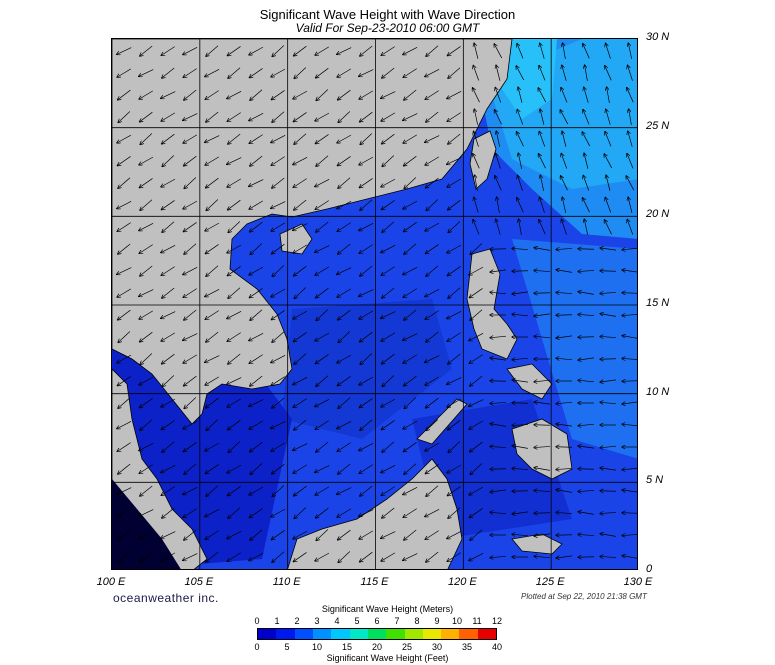 This screenshot has height=665, width=775. Describe the element at coordinates (655, 480) in the screenshot. I see `latitude-label: 5 N` at that location.